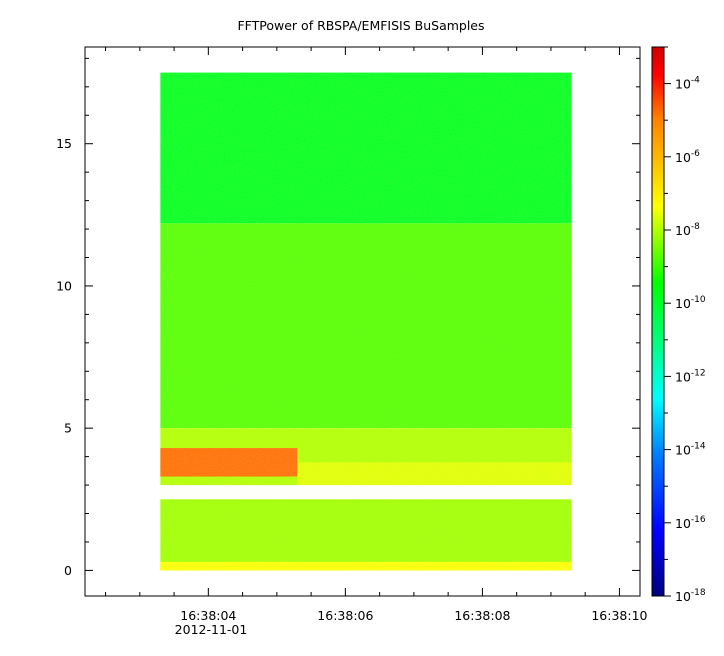 Image resolution: width=724 pixels, height=656 pixels. Describe the element at coordinates (68, 428) in the screenshot. I see `y-tick-label: 5` at that location.